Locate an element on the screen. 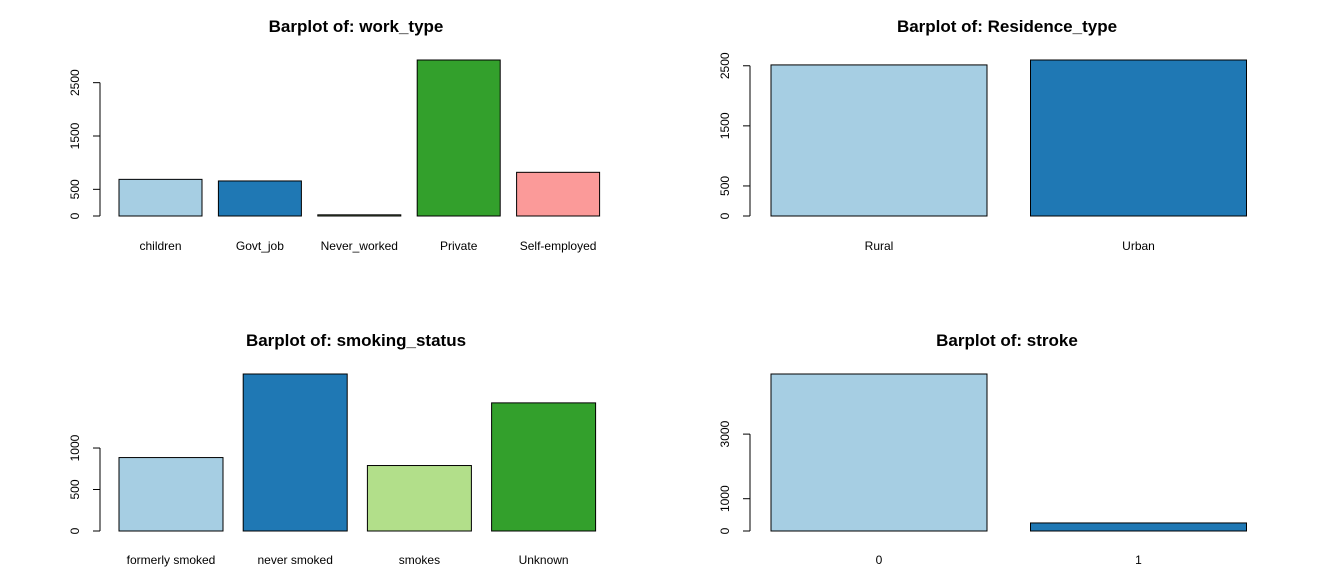 Image resolution: width=1318 pixels, height=577 pixels. x-category-label: Rural is located at coordinates (879, 246).